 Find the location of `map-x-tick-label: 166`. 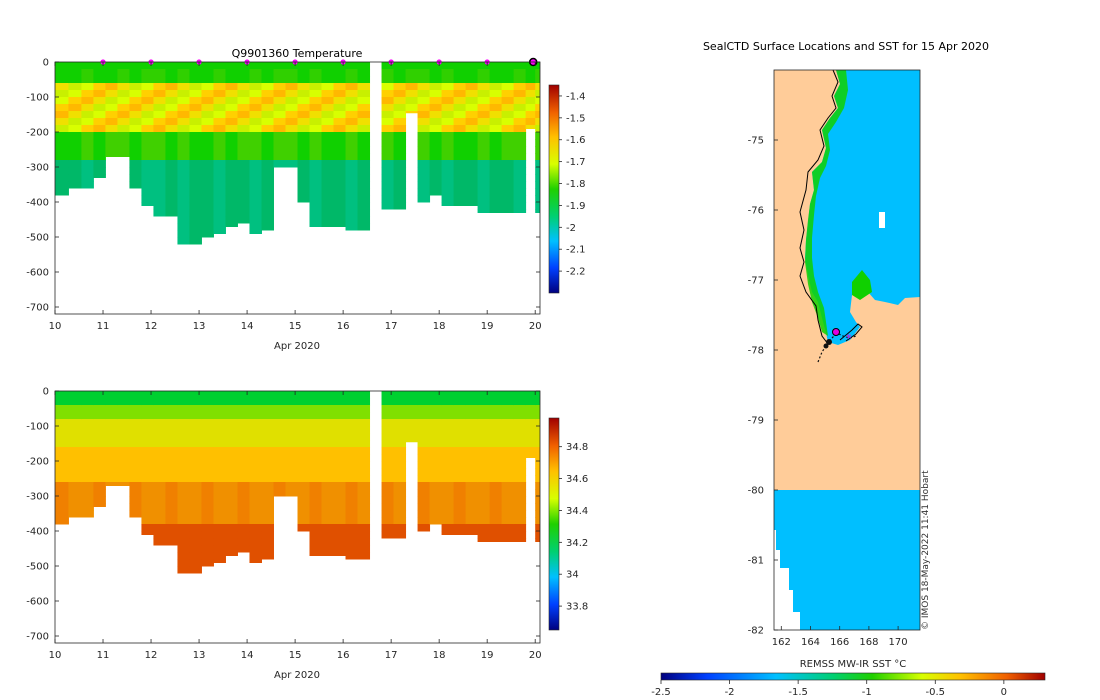

map-x-tick-label: 166 is located at coordinates (839, 642).